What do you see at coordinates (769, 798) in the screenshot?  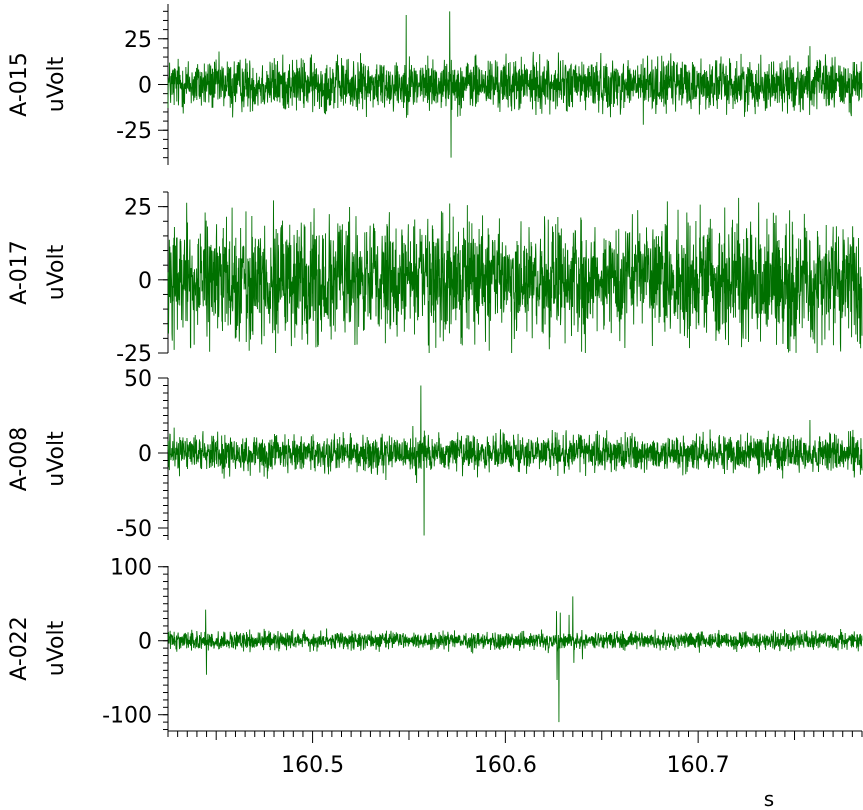 I see `x-axis-unit-label: s` at bounding box center [769, 798].